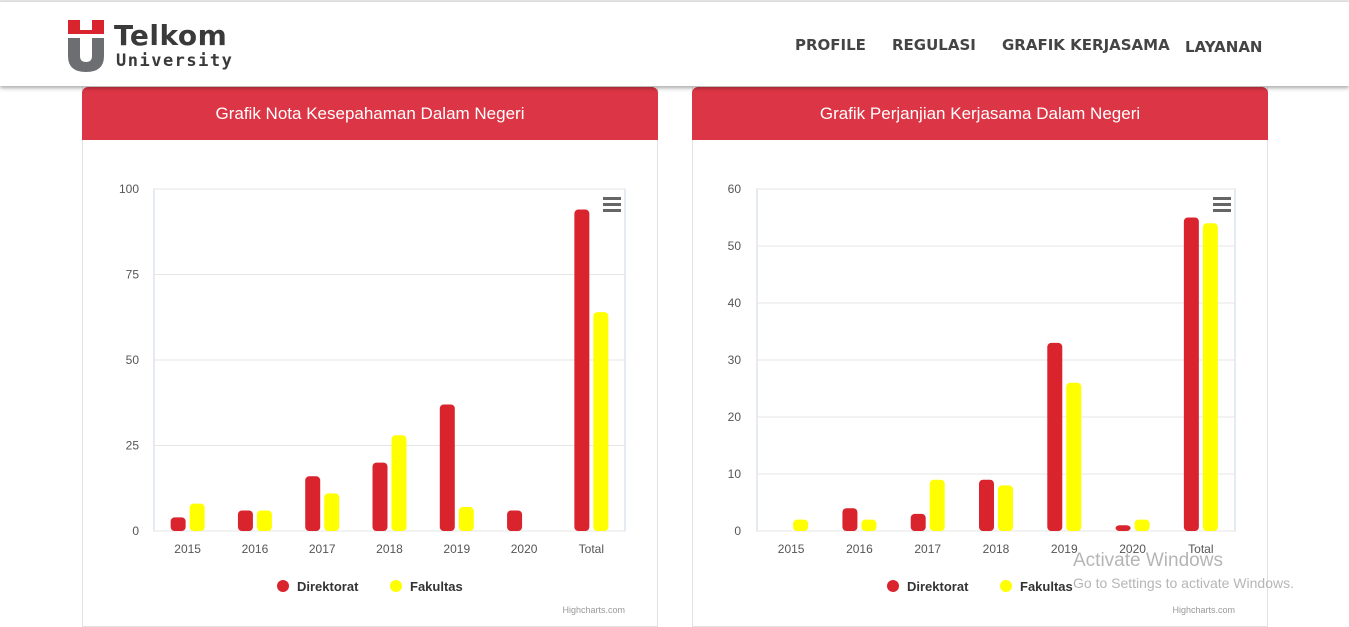  I want to click on activate-windows-subtitle: Go to Settings to activate Windows., so click(1183, 583).